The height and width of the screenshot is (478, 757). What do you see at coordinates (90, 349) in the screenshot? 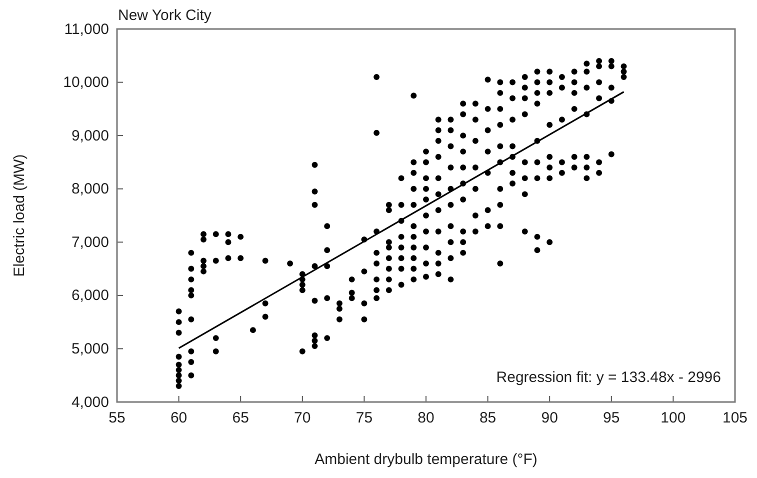
I see `y-tick-label: 5,000` at bounding box center [90, 349].